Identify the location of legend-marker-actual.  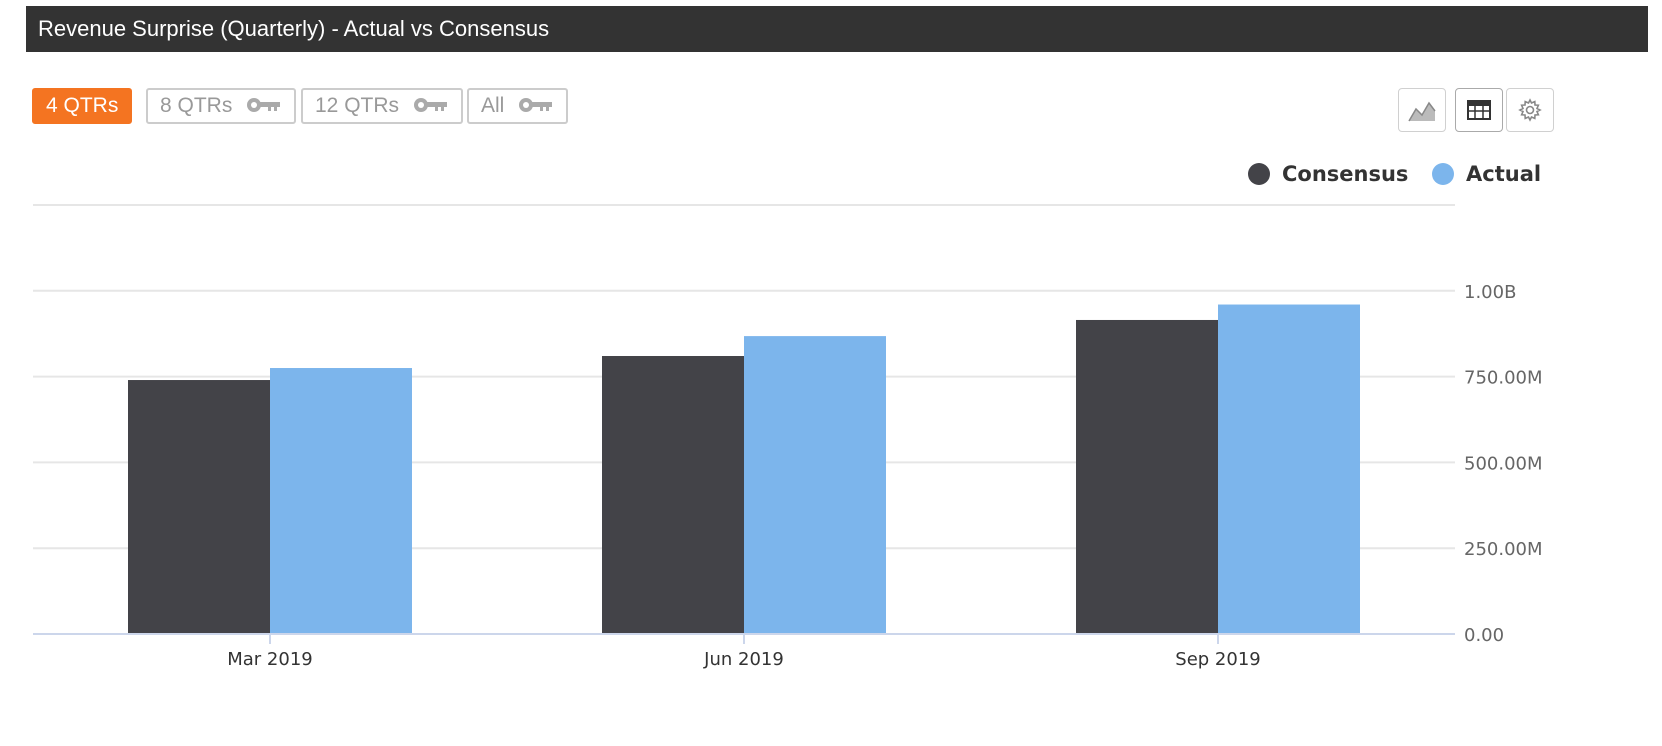
(1443, 174).